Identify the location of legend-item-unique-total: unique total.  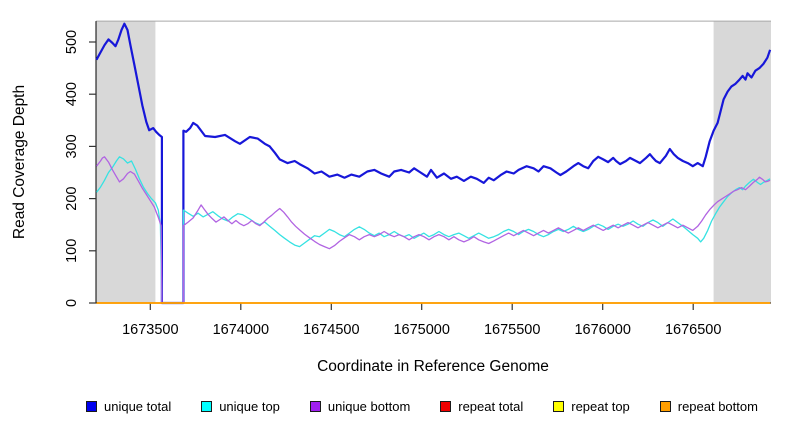
(128, 406).